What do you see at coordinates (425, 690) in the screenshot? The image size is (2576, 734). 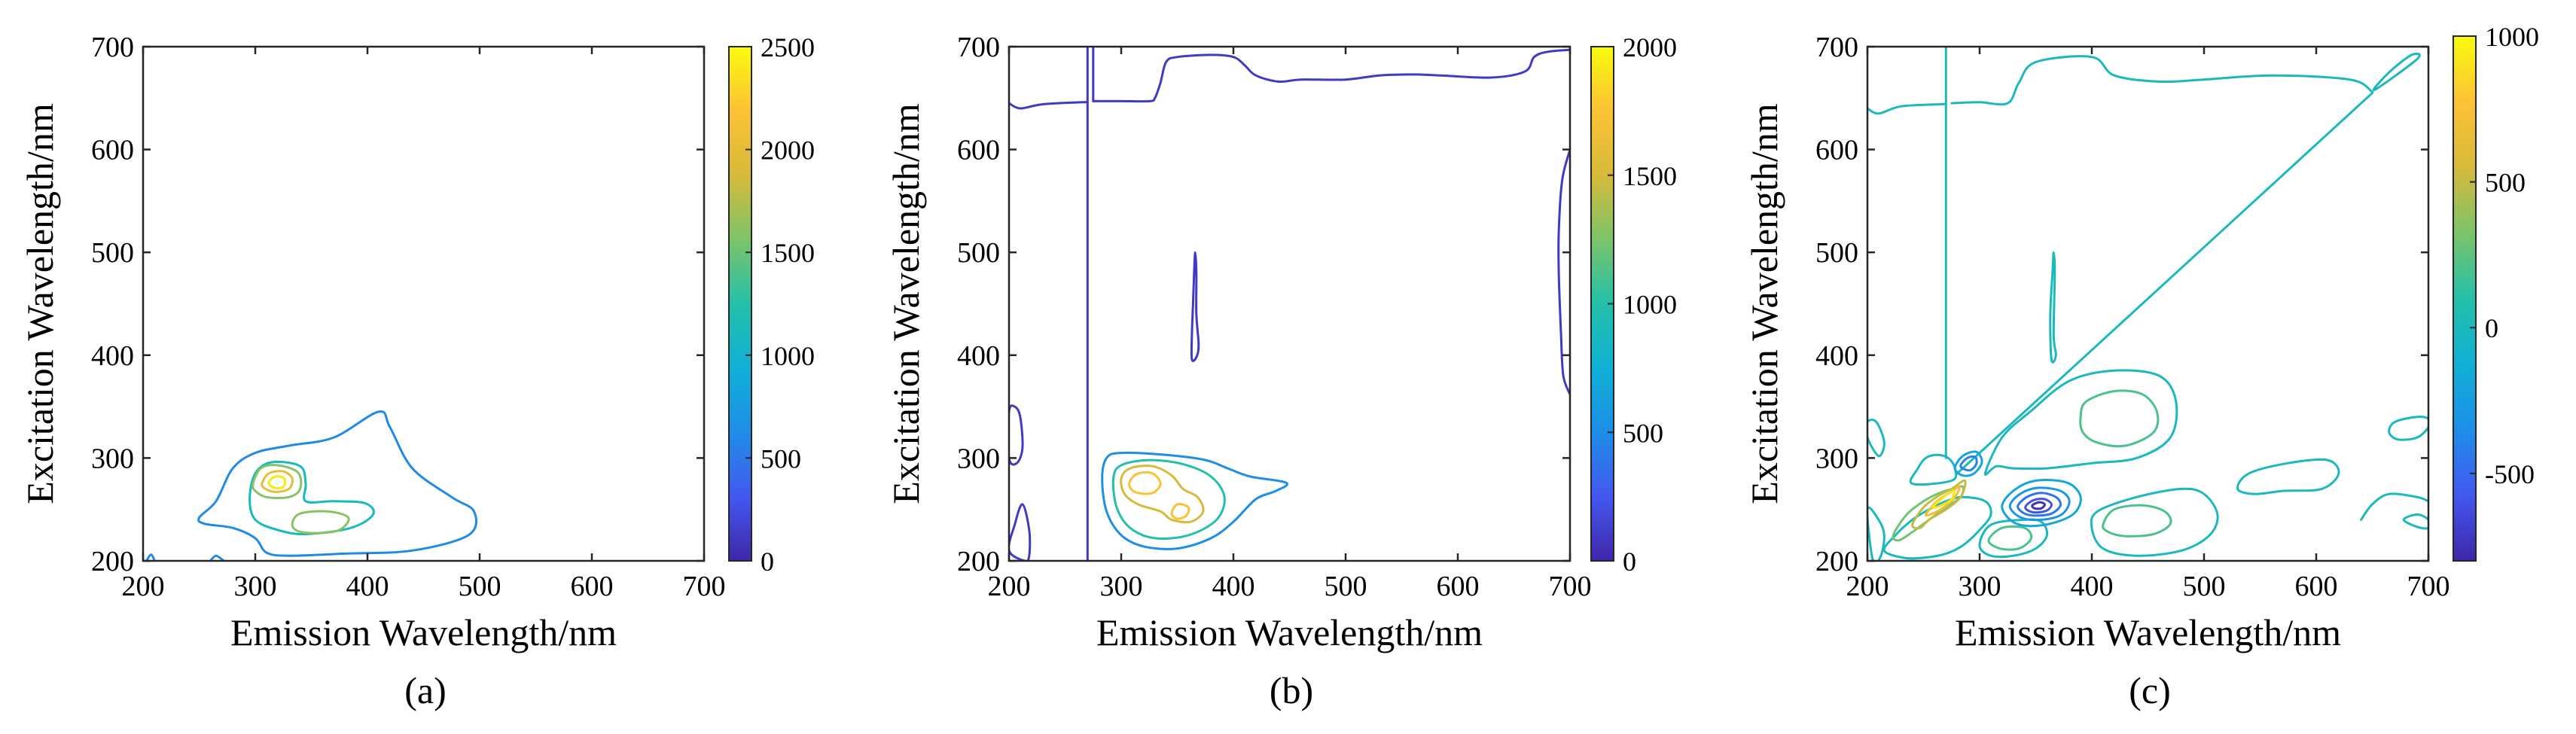 I see `panel-label: (a)` at bounding box center [425, 690].